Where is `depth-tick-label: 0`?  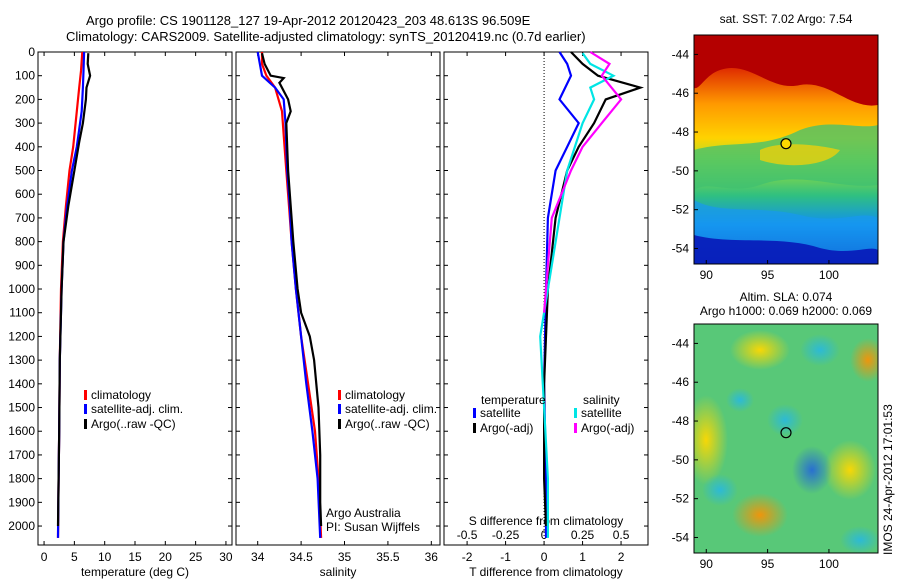 depth-tick-label: 0 is located at coordinates (31, 52).